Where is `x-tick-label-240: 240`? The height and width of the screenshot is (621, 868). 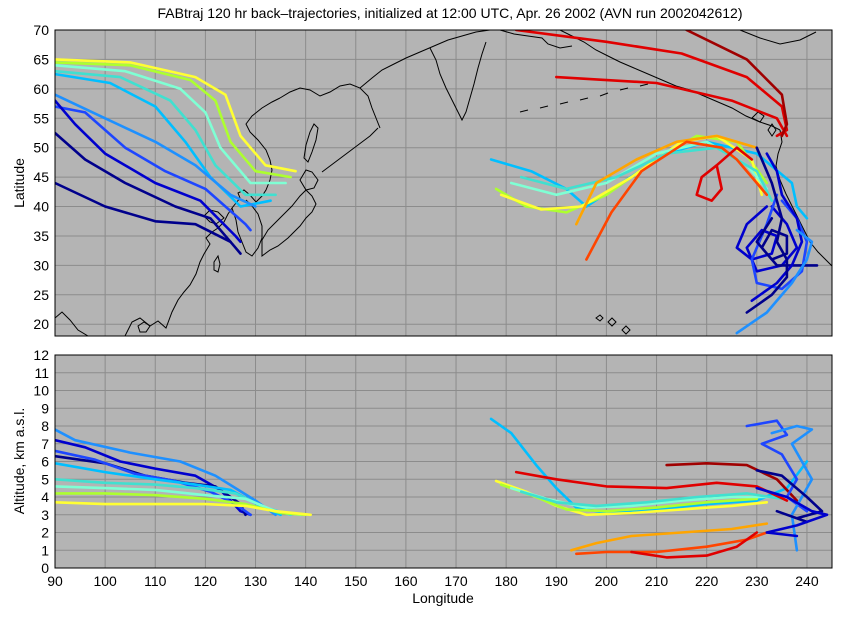
x-tick-label-240: 240 is located at coordinates (807, 581).